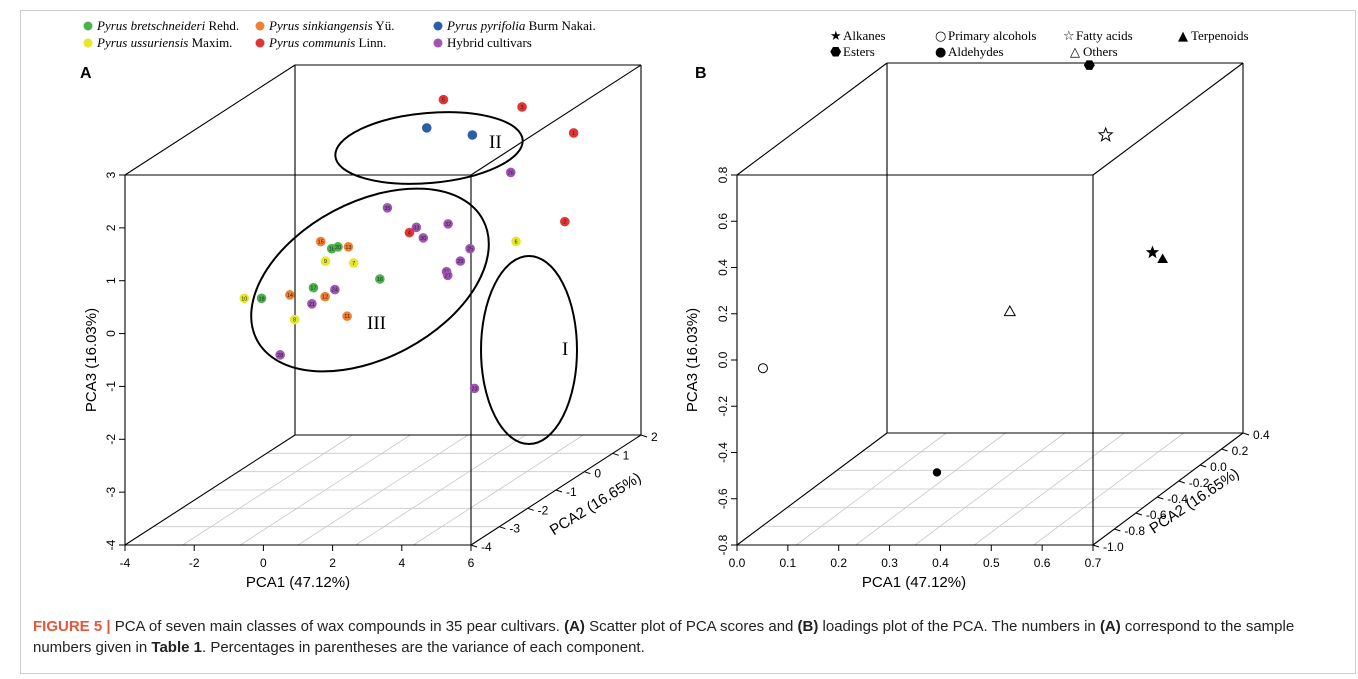  I want to click on panel-a-point-label: 12, so click(325, 298).